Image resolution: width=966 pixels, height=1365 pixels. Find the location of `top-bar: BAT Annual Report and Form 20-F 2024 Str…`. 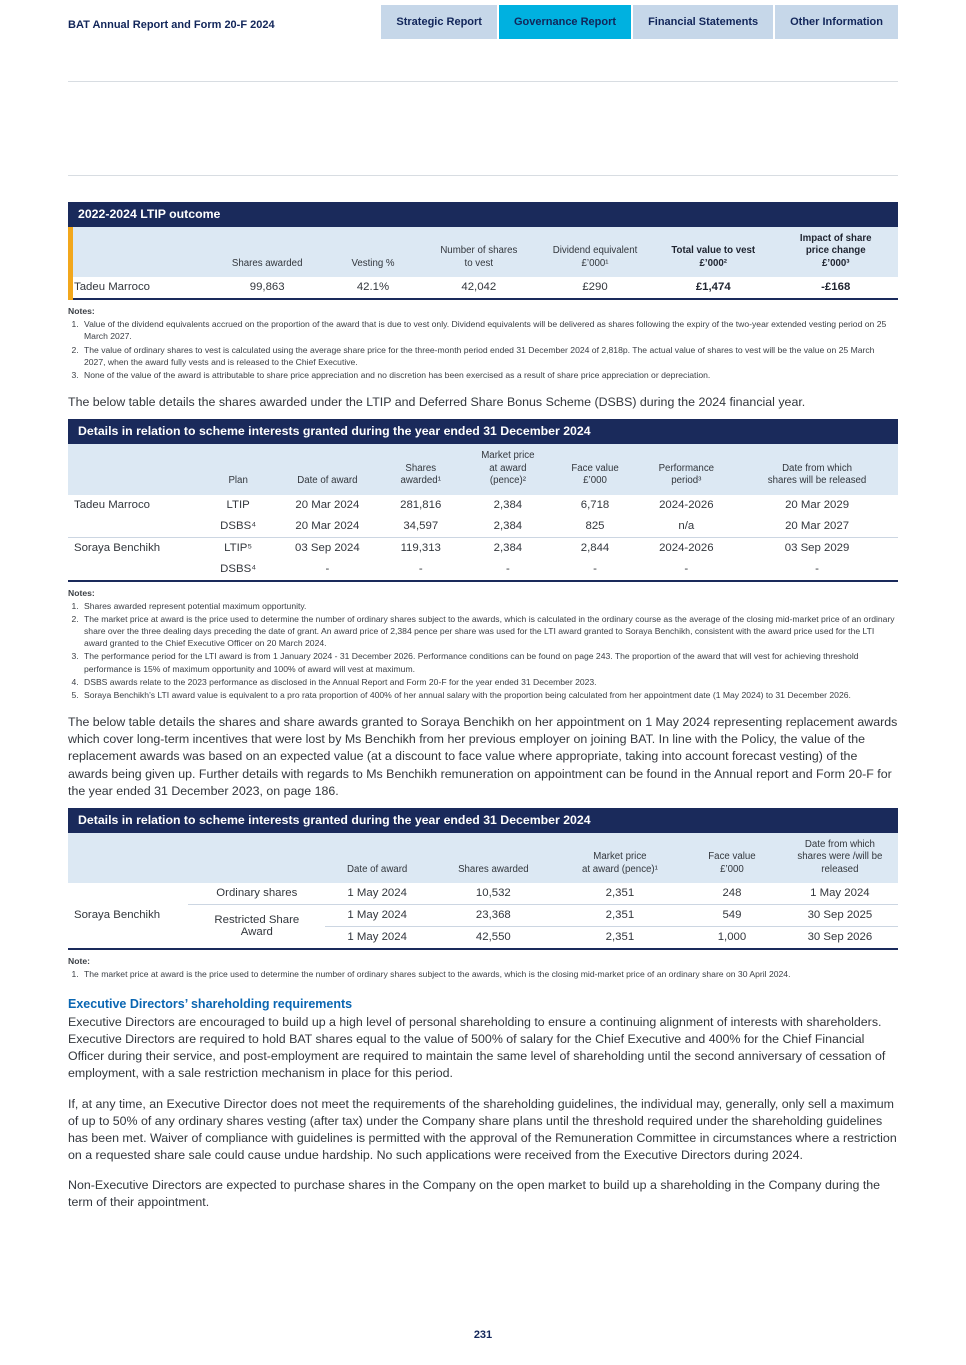

top-bar: BAT Annual Report and Form 20-F 2024 Str… is located at coordinates (483, 19).